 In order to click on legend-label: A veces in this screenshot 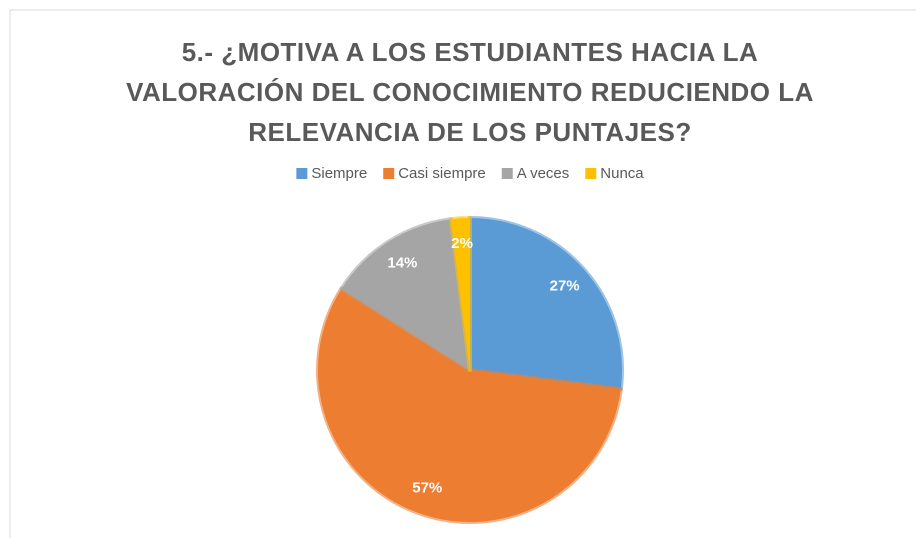, I will do `click(543, 173)`.